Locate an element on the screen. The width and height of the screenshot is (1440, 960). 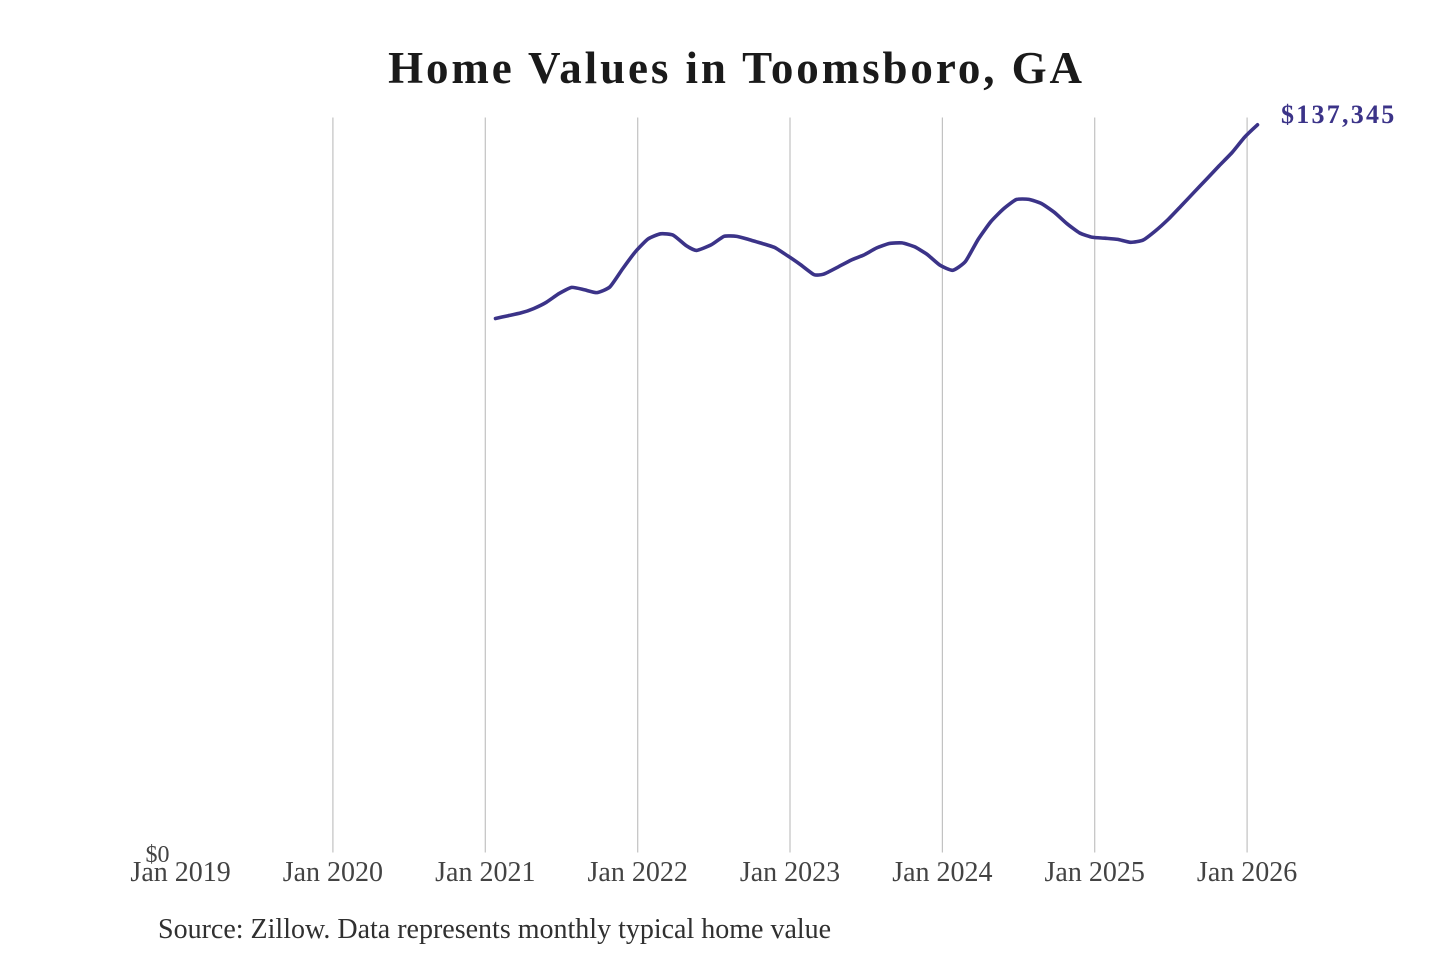
svg-text: Jan 2019 is located at coordinates (180, 872).